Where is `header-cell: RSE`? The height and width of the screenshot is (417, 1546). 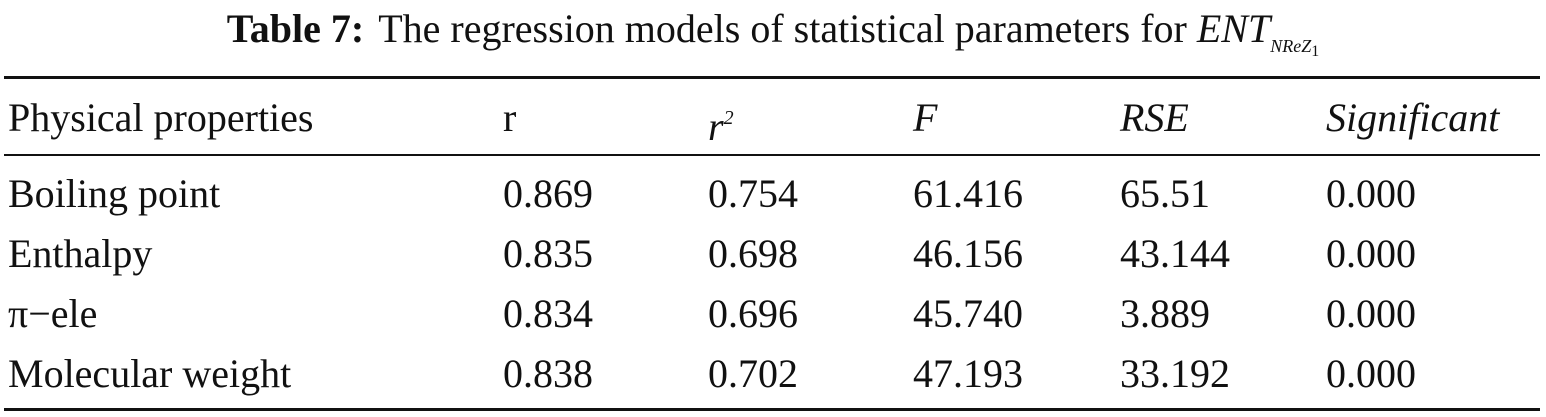
header-cell: RSE is located at coordinates (1154, 117).